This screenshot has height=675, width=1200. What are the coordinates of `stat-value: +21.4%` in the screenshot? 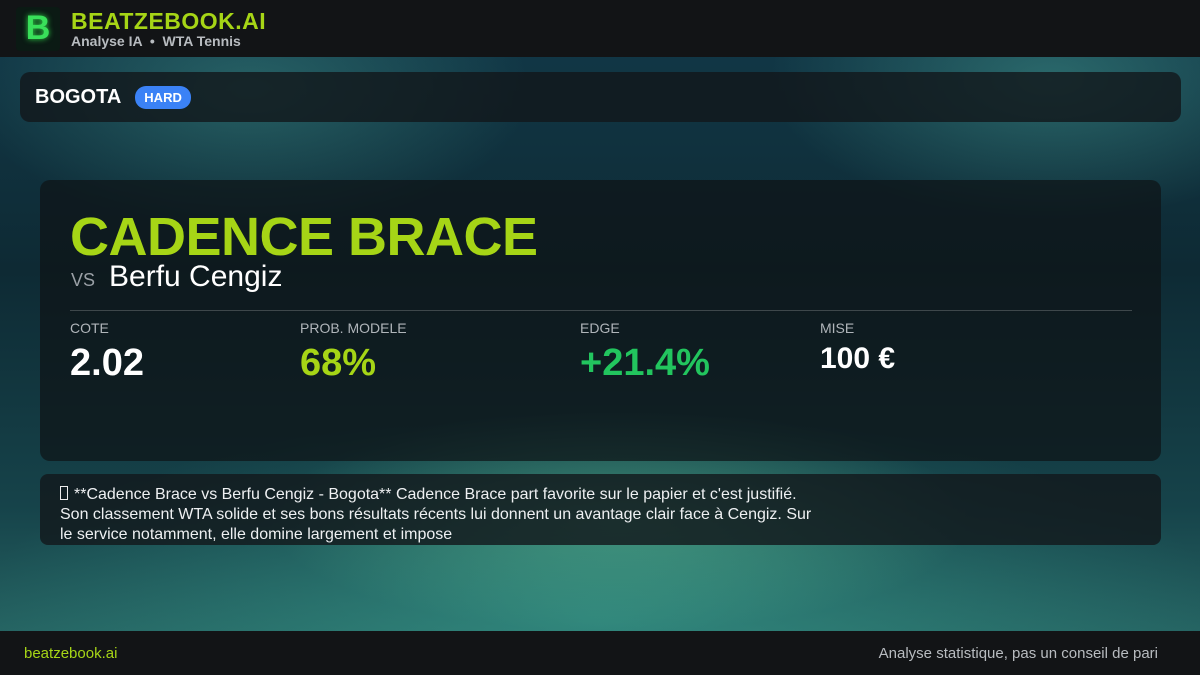 It's located at (645, 363).